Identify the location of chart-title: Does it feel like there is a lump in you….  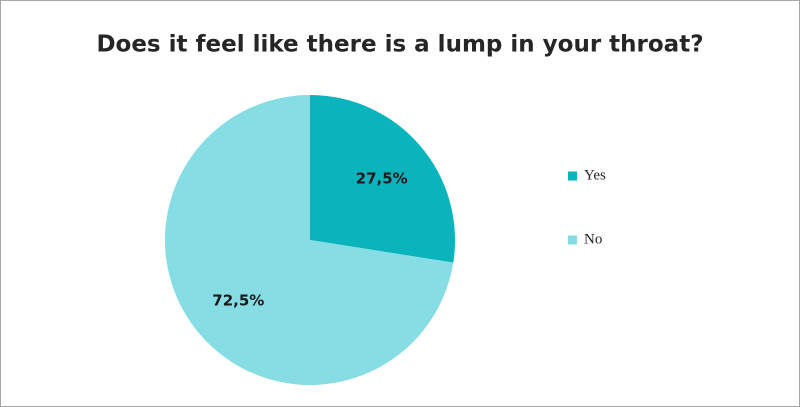
(399, 45).